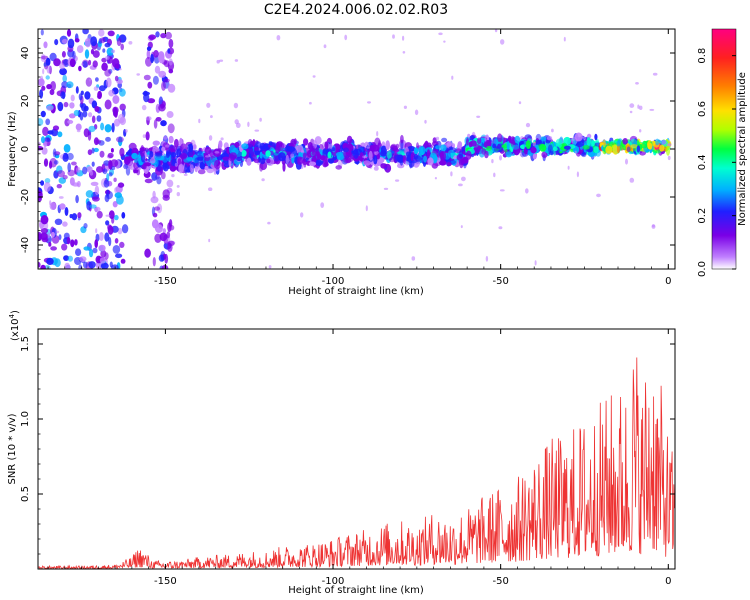 This screenshot has height=600, width=750. What do you see at coordinates (25, 419) in the screenshot?
I see `y-tick-label: 1.0` at bounding box center [25, 419].